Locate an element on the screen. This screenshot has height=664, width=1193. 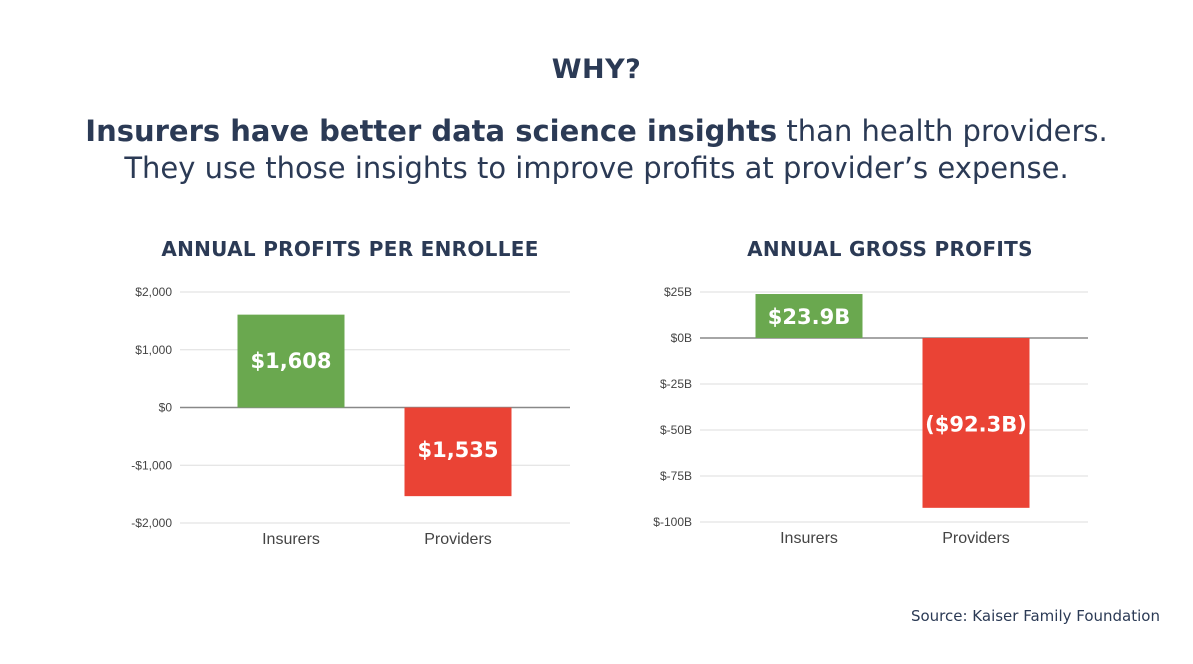
y-tick-label: $0B is located at coordinates (681, 338).